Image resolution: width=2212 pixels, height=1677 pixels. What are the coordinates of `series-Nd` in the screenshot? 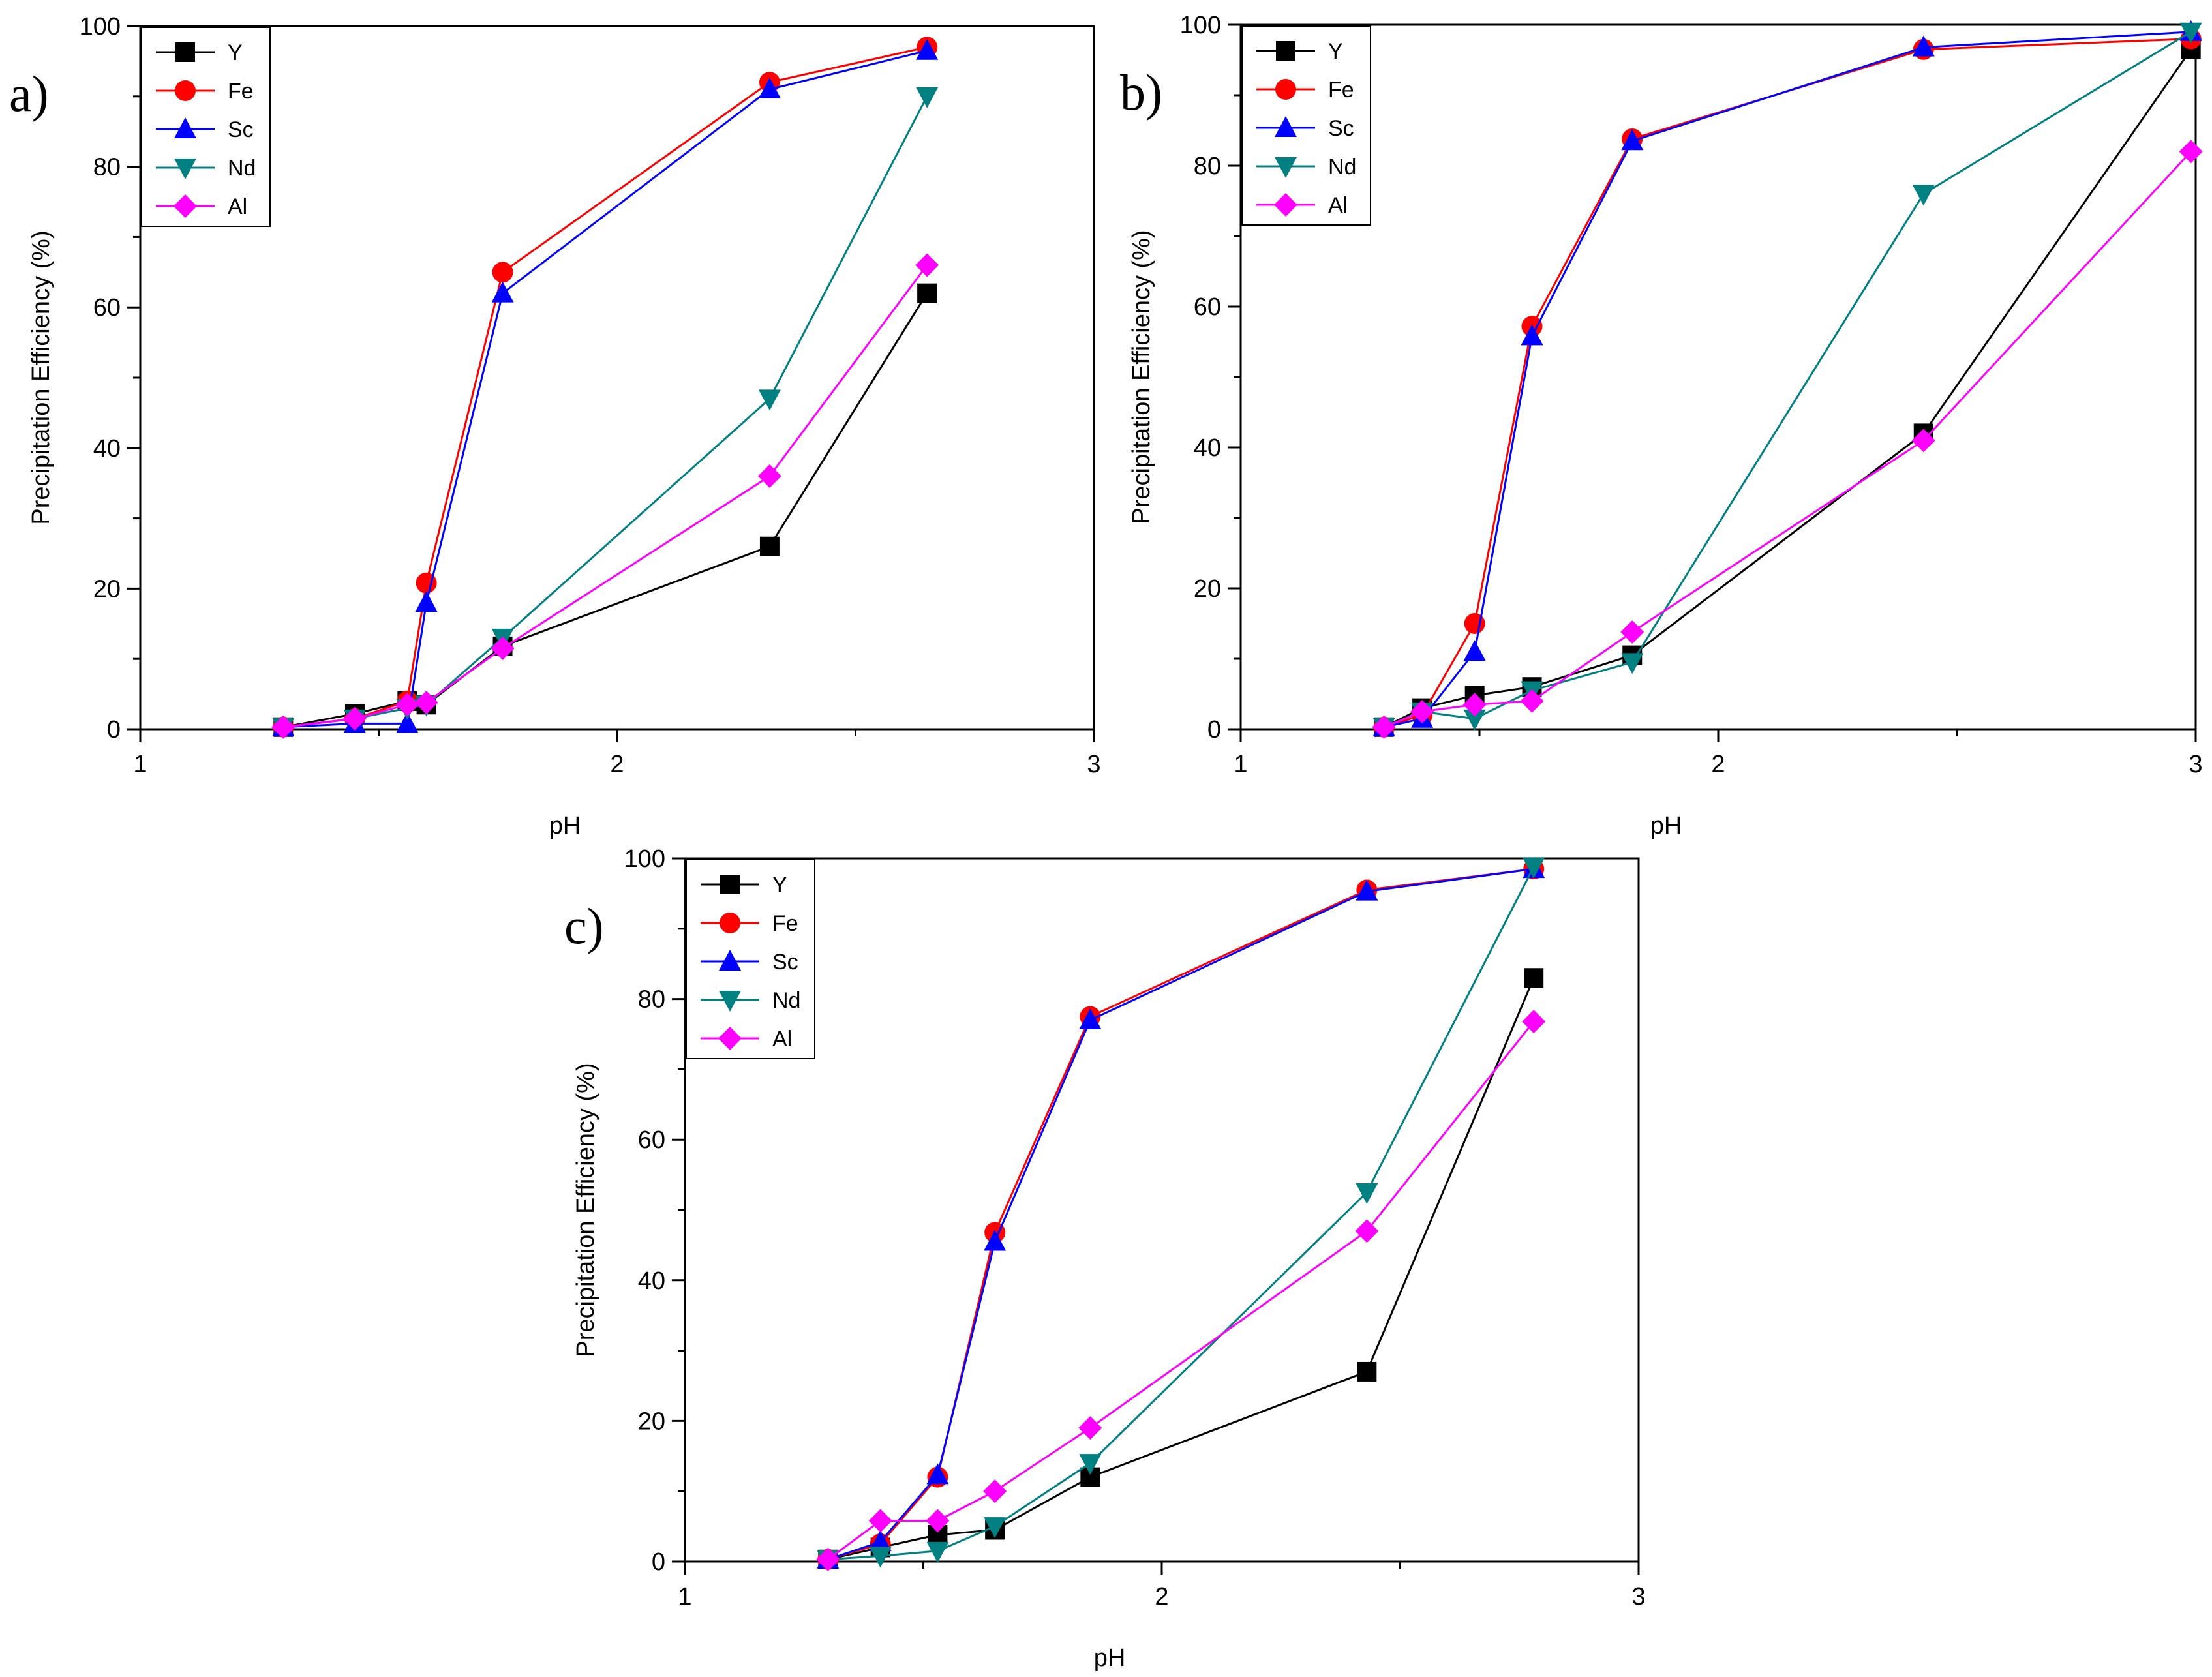 It's located at (605, 413).